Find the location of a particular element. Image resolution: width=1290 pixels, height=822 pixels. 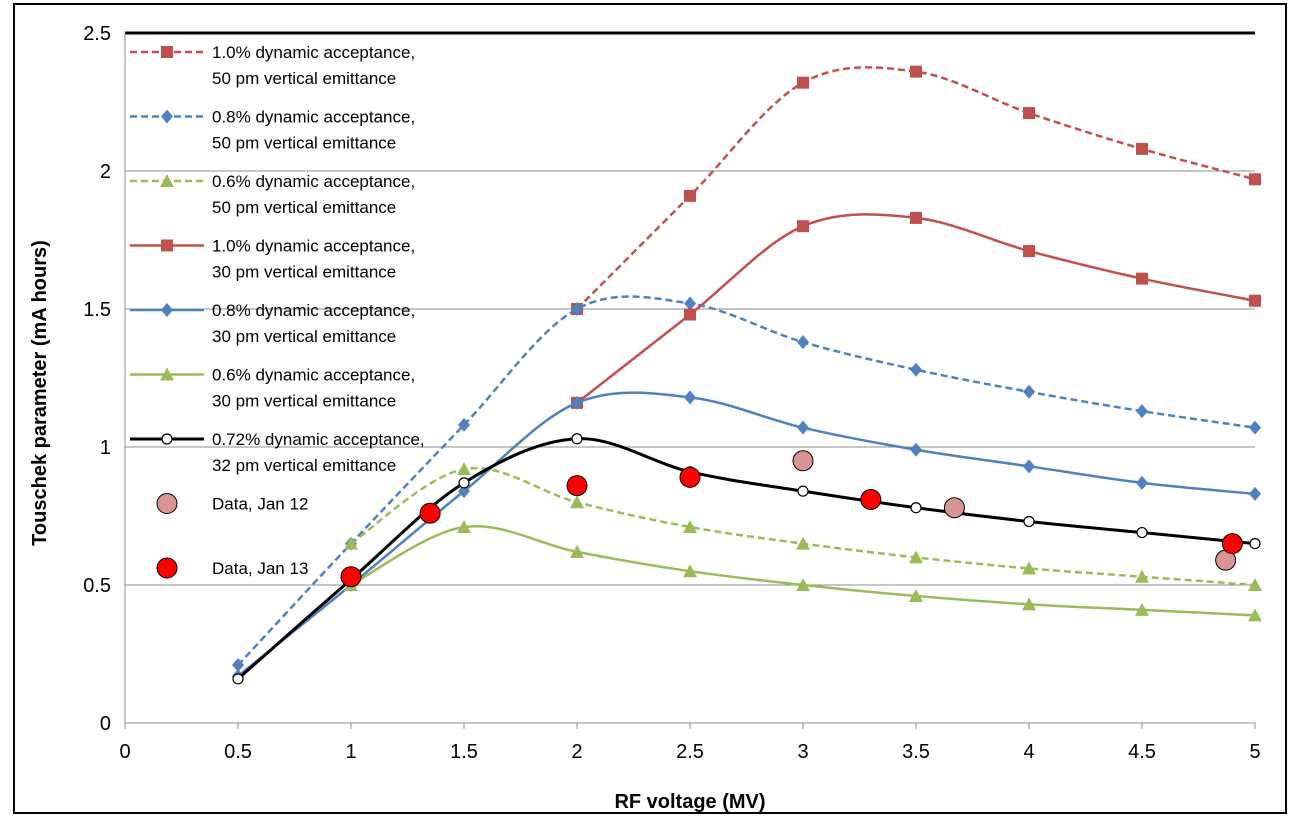

x-tick-label: 2.5 is located at coordinates (690, 752).